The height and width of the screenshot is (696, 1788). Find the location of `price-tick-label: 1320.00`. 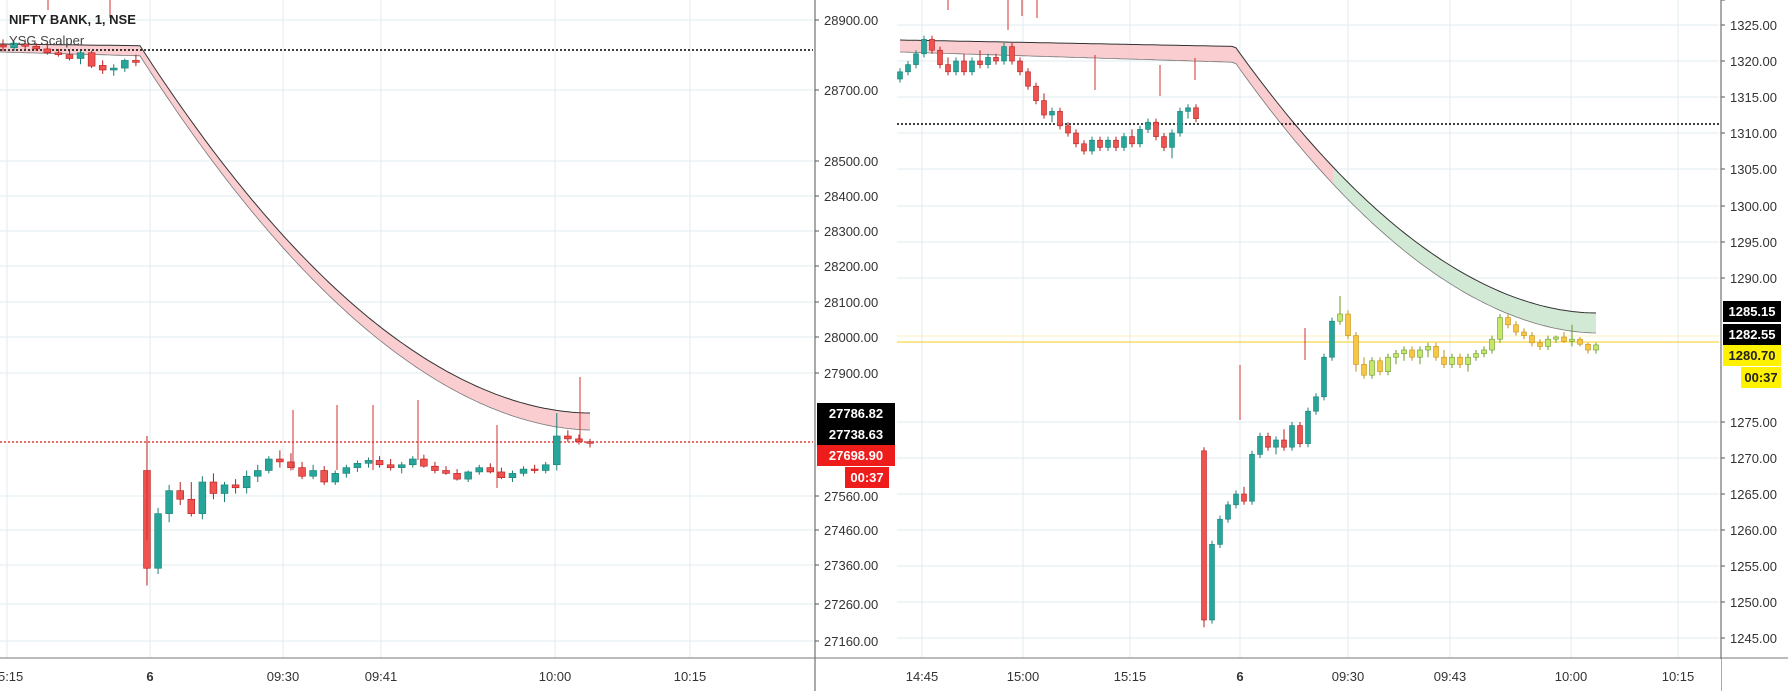

price-tick-label: 1320.00 is located at coordinates (1753, 61).